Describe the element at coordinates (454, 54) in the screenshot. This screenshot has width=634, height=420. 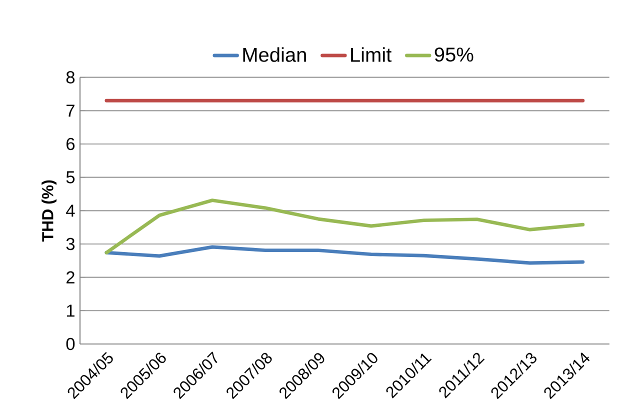
I see `legend-label: 95%` at that location.